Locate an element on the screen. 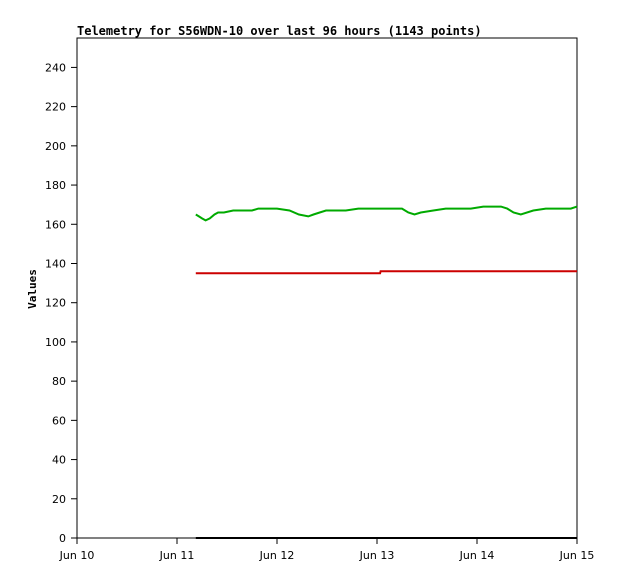 This screenshot has height=579, width=618. y-tick-label: 40 is located at coordinates (59, 460).